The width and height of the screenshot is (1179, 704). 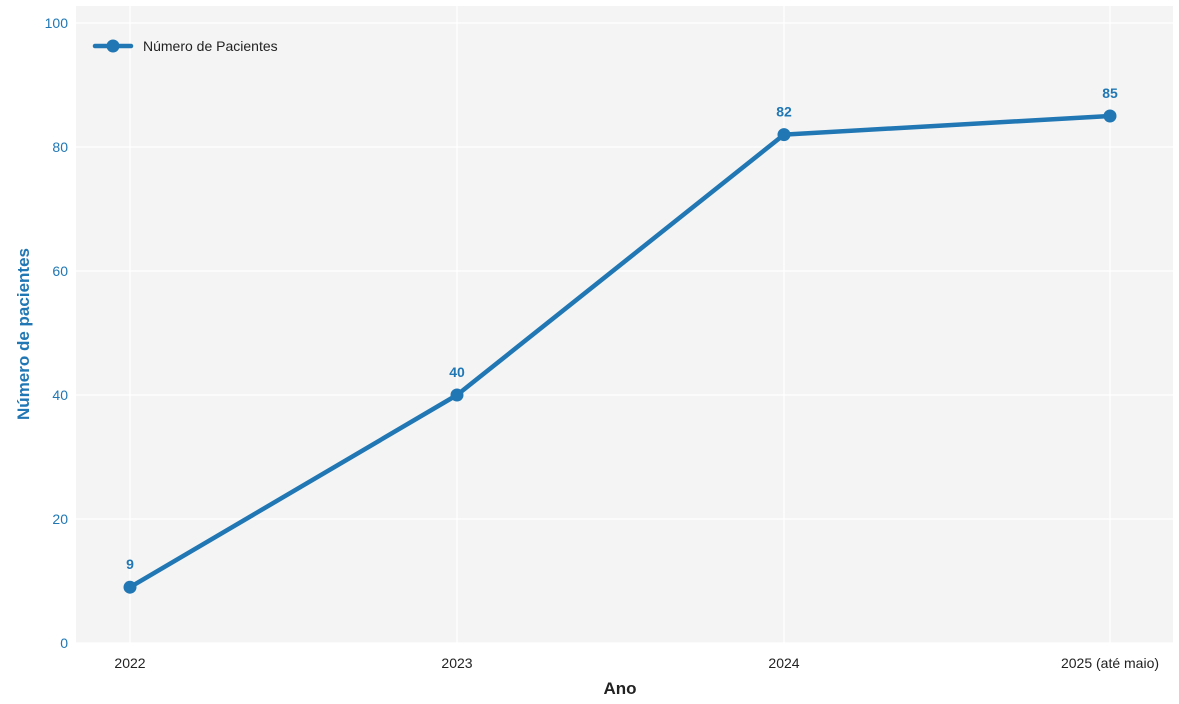 What do you see at coordinates (783, 663) in the screenshot?
I see `x-tick-label: 2024` at bounding box center [783, 663].